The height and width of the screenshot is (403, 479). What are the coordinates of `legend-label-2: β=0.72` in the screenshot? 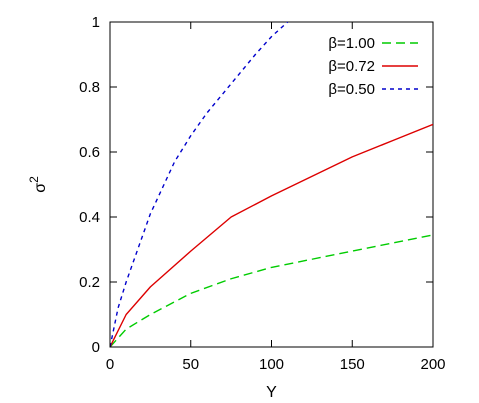 It's located at (351, 66).